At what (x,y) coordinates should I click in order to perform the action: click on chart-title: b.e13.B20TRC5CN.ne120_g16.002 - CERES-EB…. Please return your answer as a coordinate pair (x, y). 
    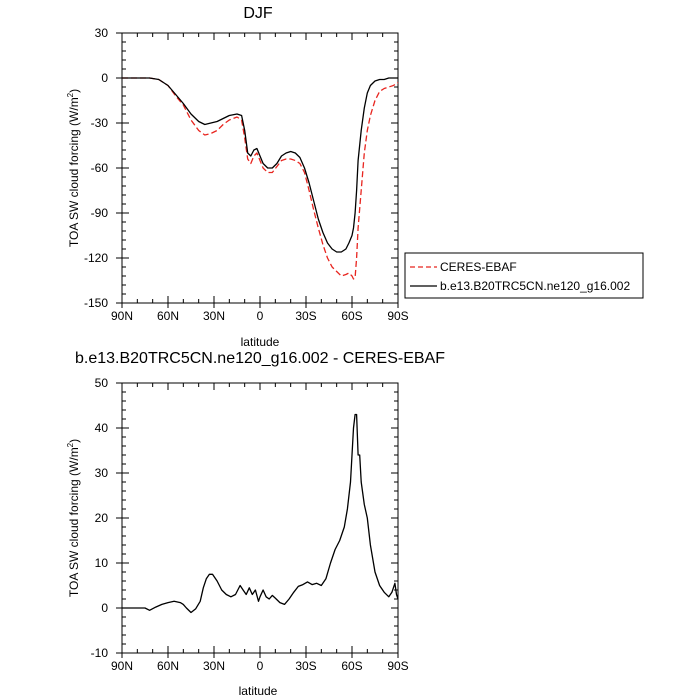
    Looking at the image, I should click on (260, 358).